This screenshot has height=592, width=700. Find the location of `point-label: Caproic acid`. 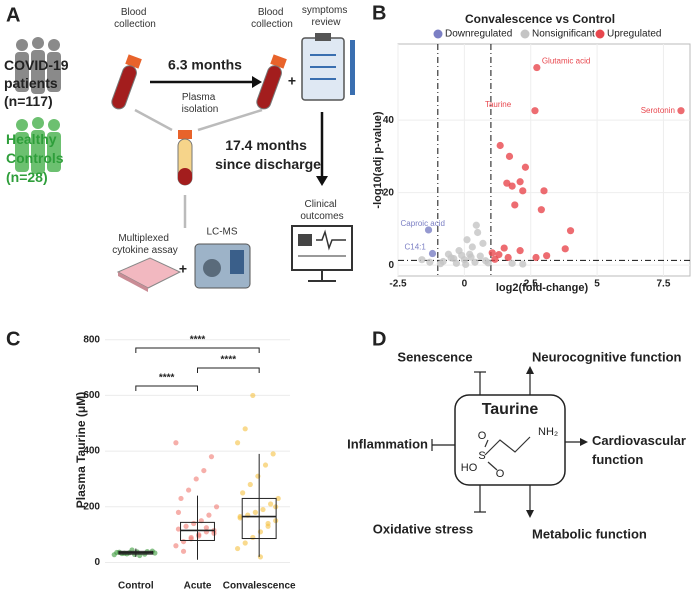

point-label: Caproic acid is located at coordinates (423, 223).